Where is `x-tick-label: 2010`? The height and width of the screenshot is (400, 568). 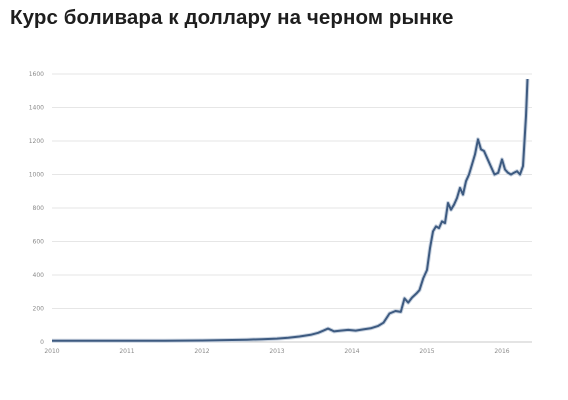 x-tick-label: 2010 is located at coordinates (51, 351).